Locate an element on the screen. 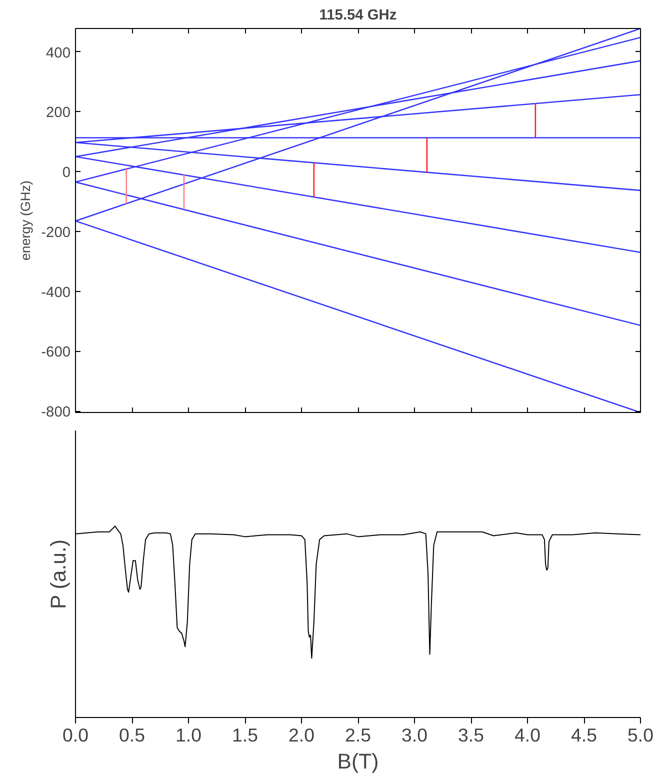 Image resolution: width=657 pixels, height=777 pixels. x-tick-label: 1.0 is located at coordinates (189, 735).